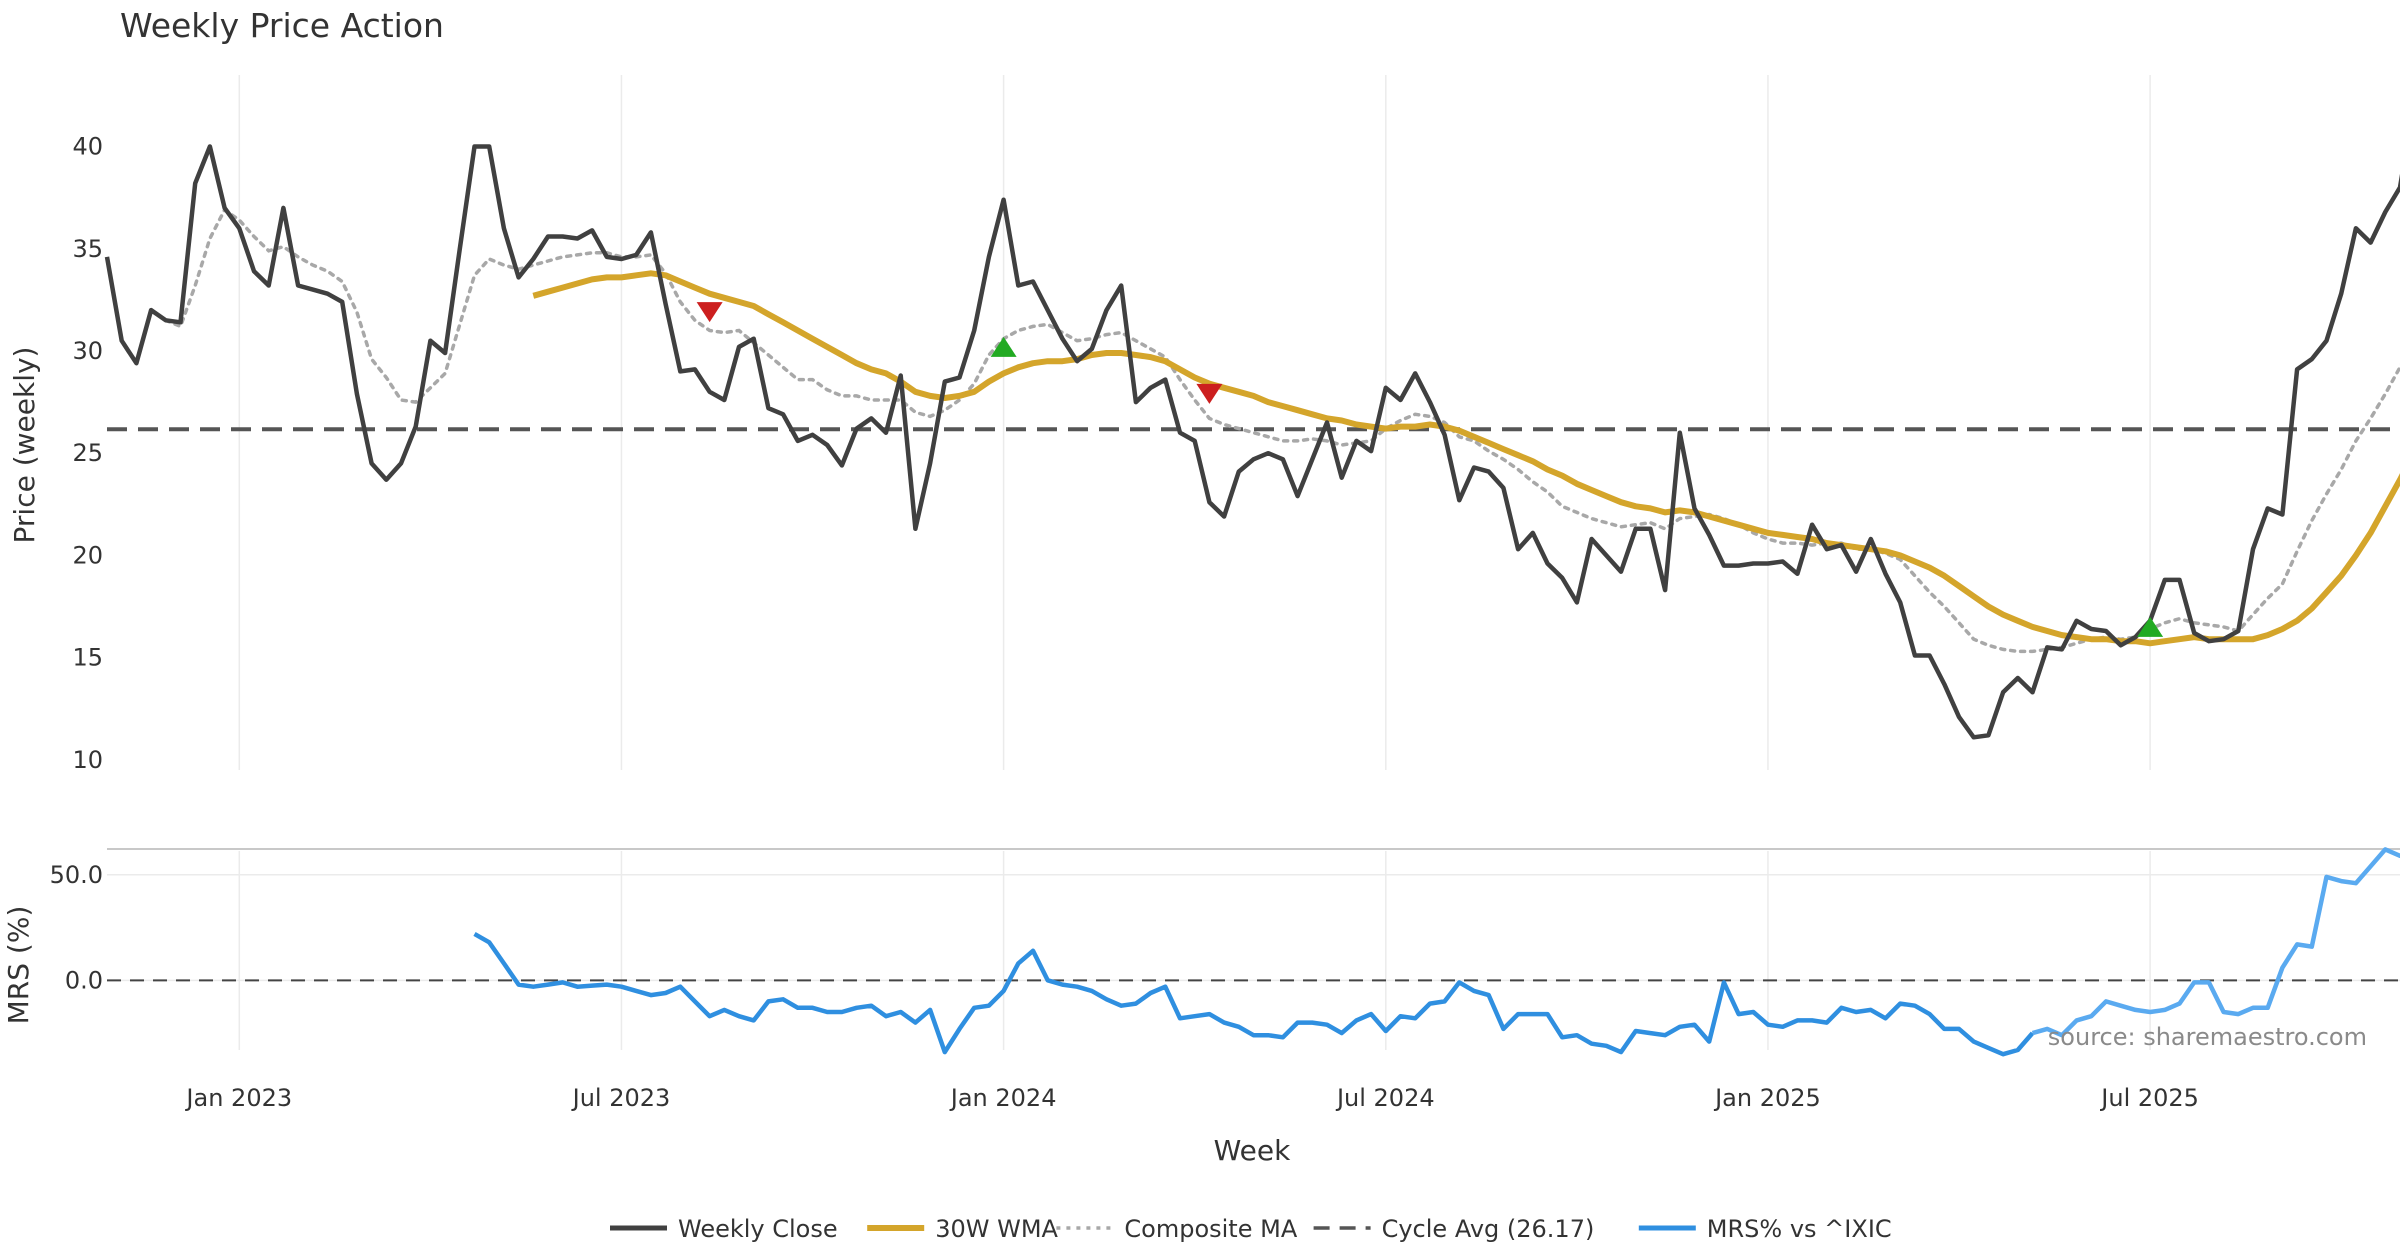 This screenshot has width=2400, height=1260. I want to click on legend-label: 30W WMA, so click(996, 1229).